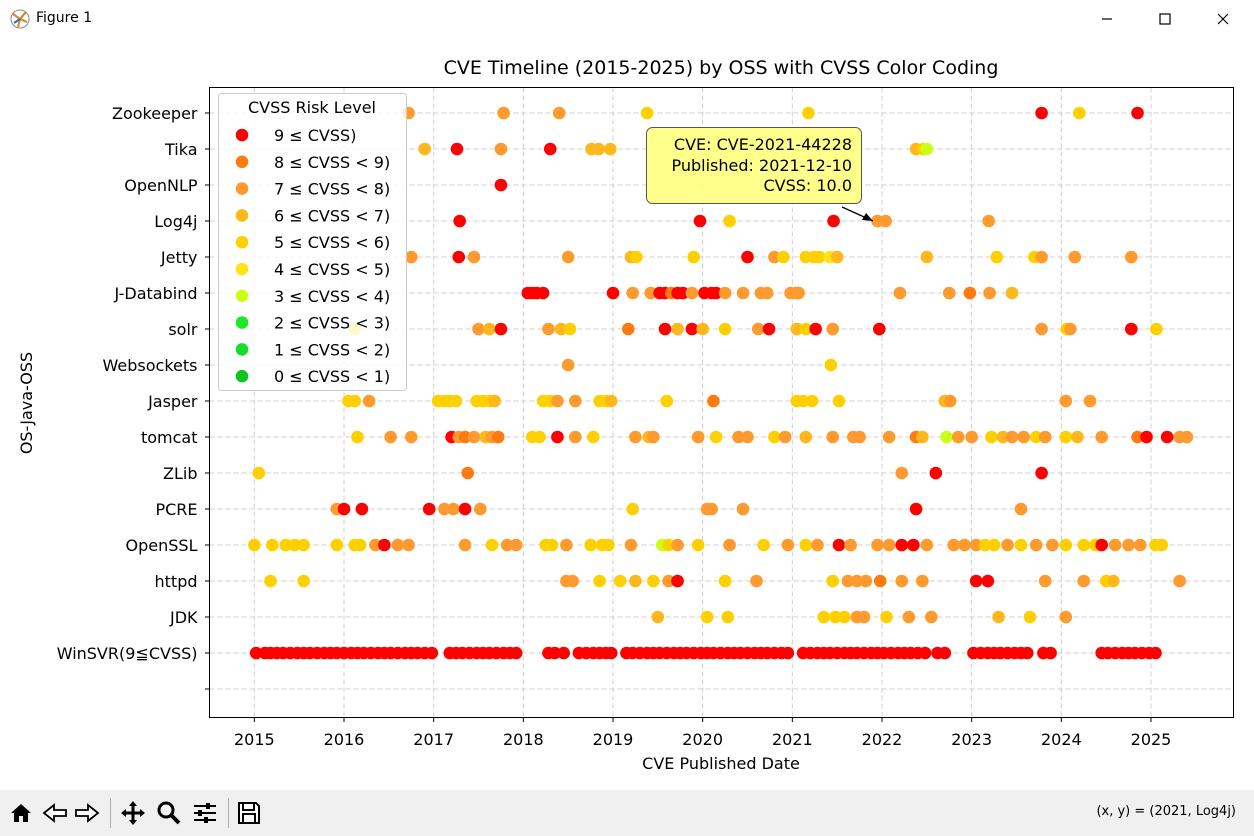 Image resolution: width=1254 pixels, height=836 pixels. Describe the element at coordinates (205, 813) in the screenshot. I see `configure-button` at that location.